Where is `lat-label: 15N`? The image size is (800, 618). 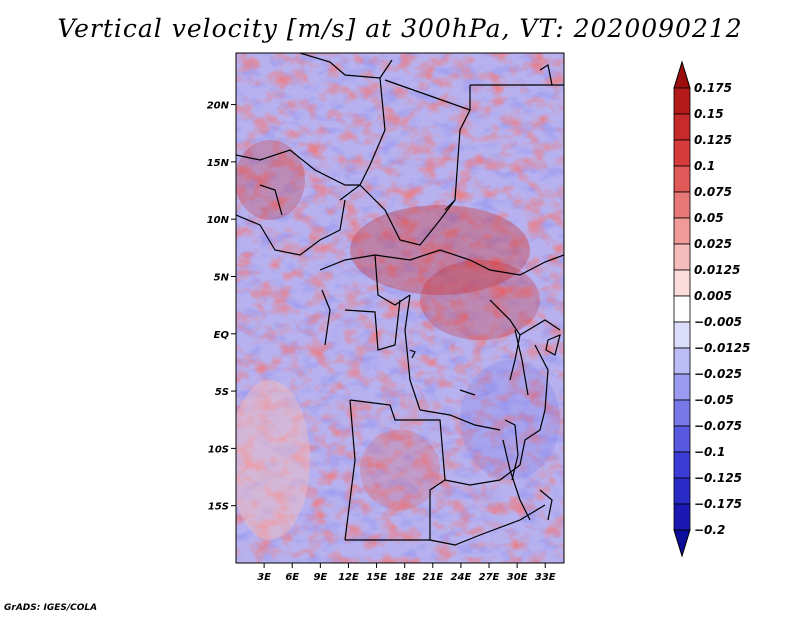
lat-label: 15N is located at coordinates (218, 163).